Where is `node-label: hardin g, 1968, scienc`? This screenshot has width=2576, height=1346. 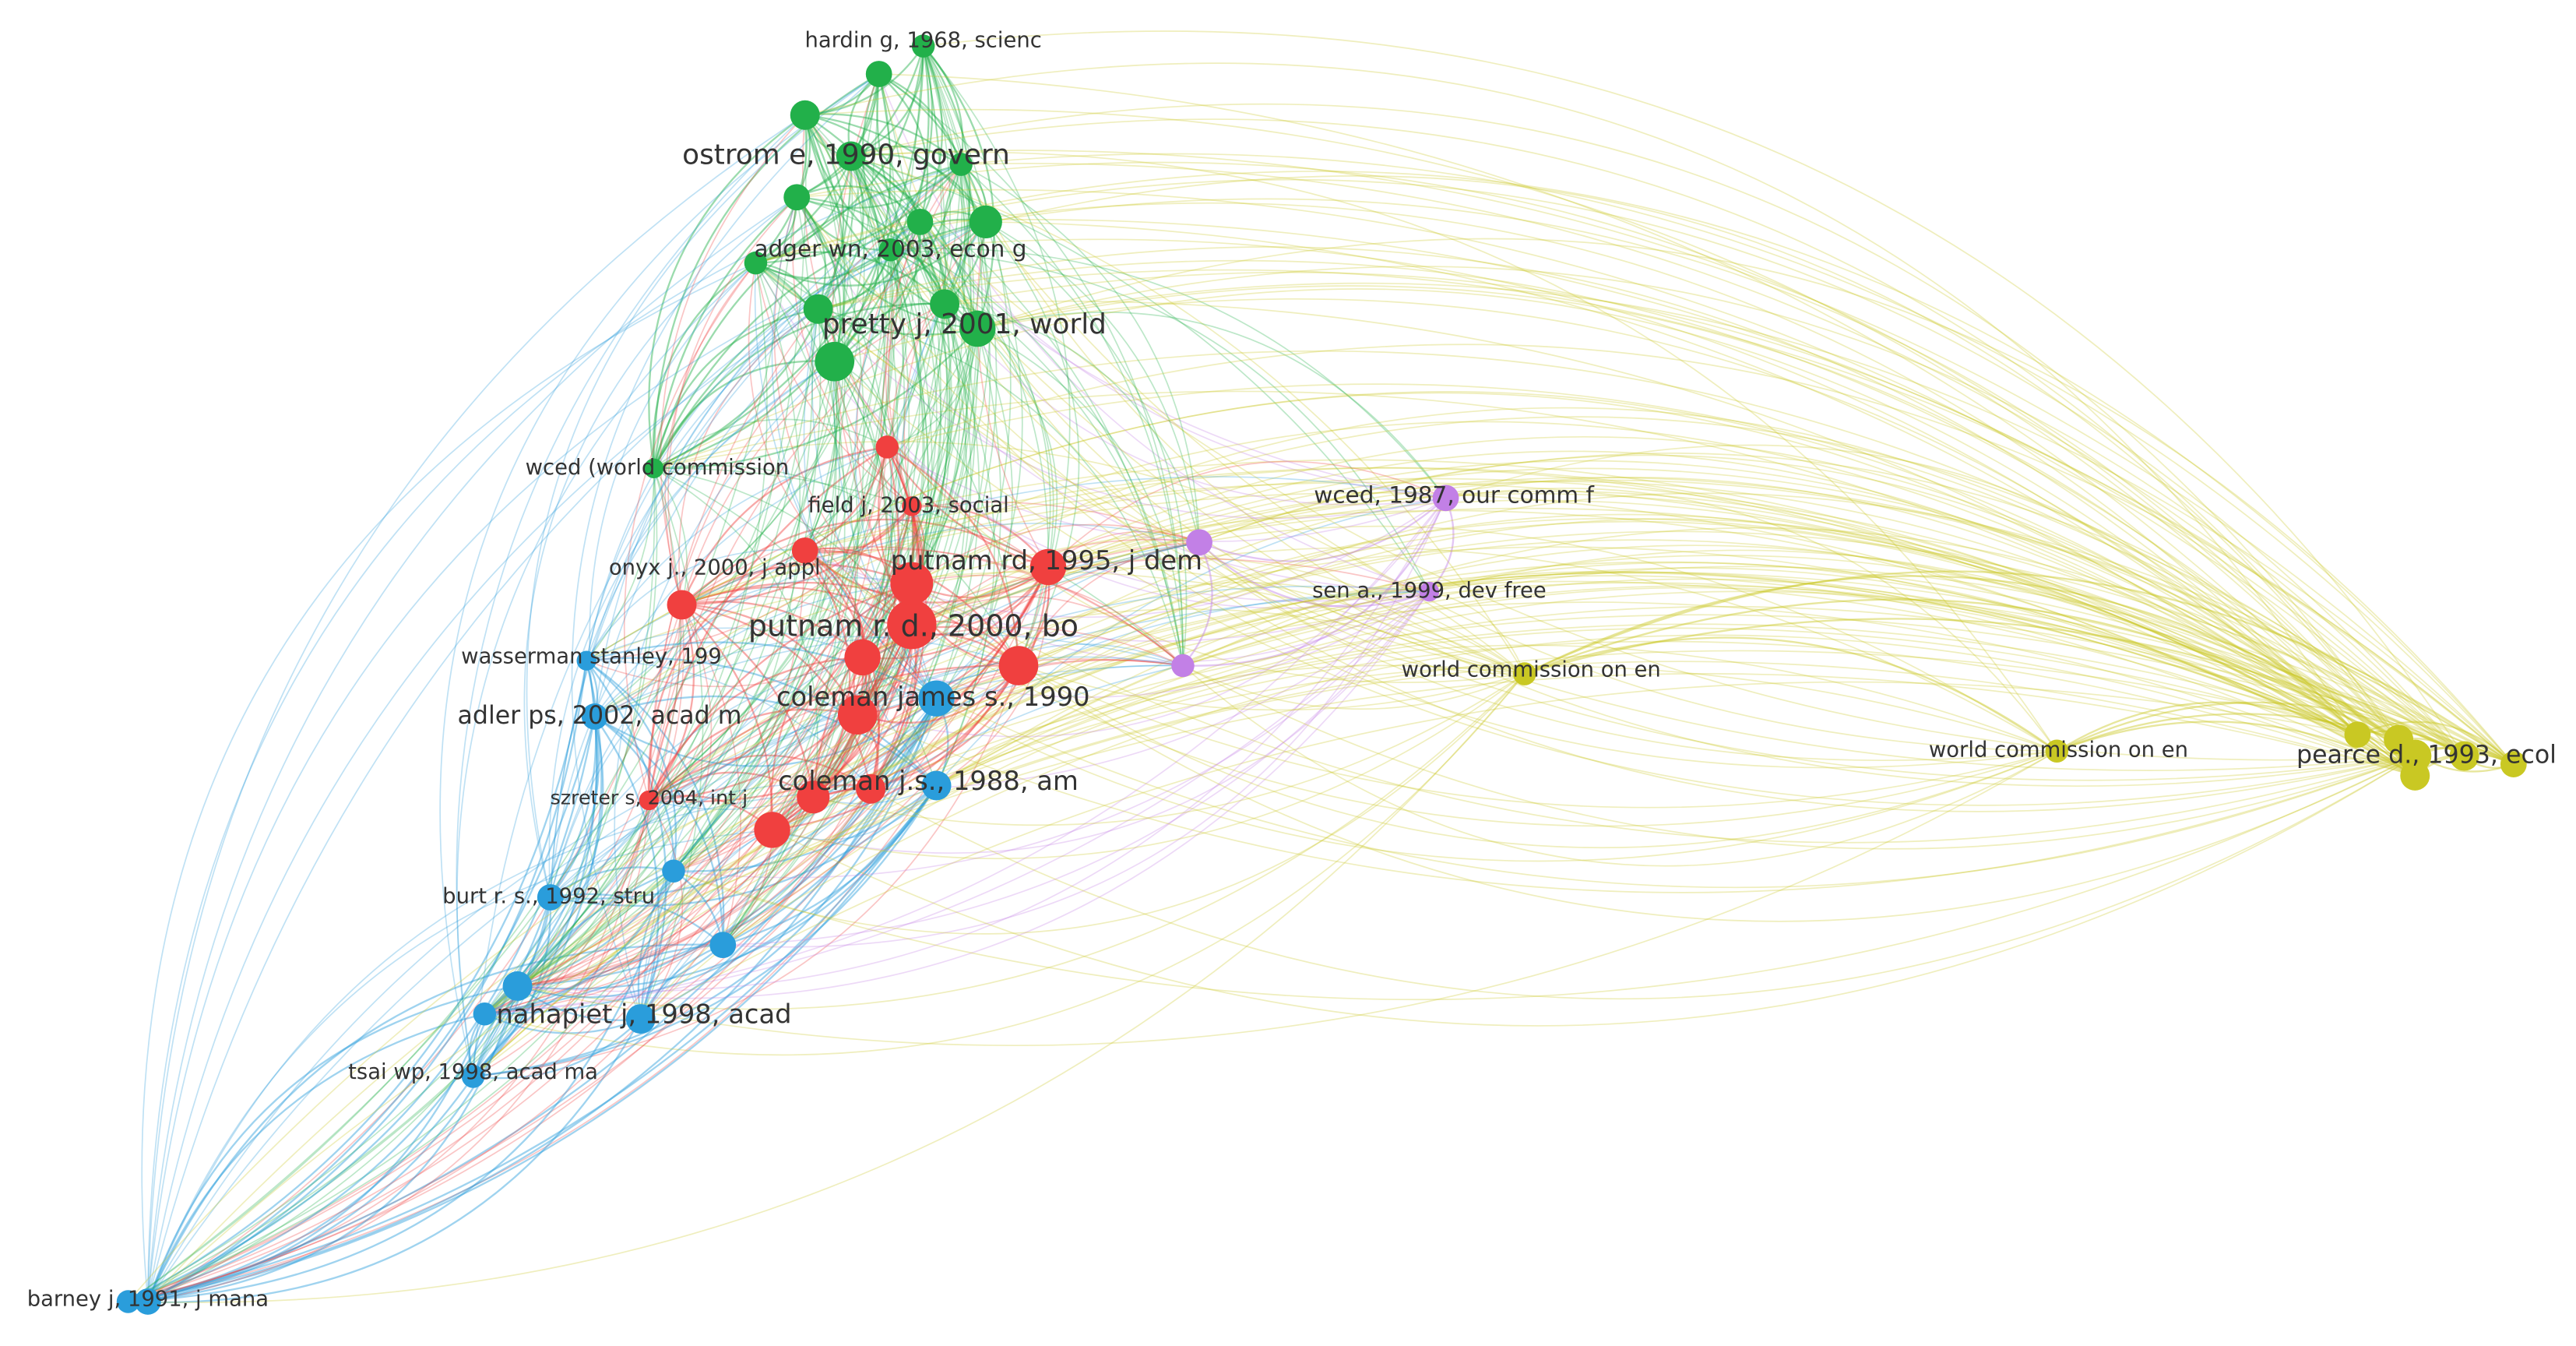 node-label: hardin g, 1968, scienc is located at coordinates (922, 40).